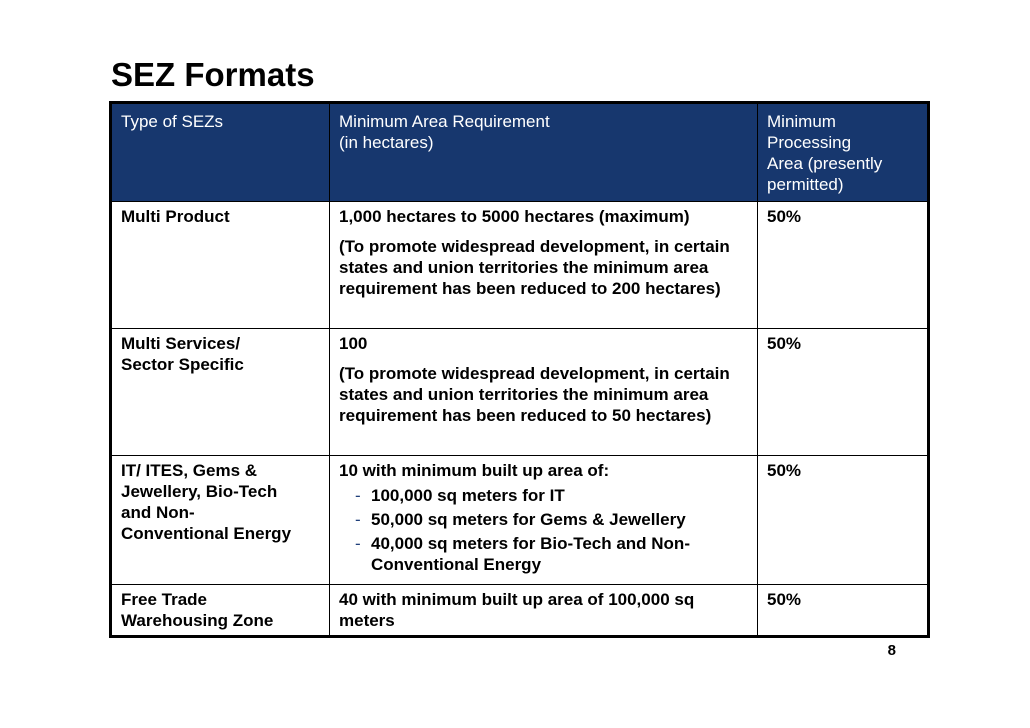 The image size is (1030, 728). What do you see at coordinates (189, 470) in the screenshot?
I see `sez-type-text: IT/ ITES, Gems &` at bounding box center [189, 470].